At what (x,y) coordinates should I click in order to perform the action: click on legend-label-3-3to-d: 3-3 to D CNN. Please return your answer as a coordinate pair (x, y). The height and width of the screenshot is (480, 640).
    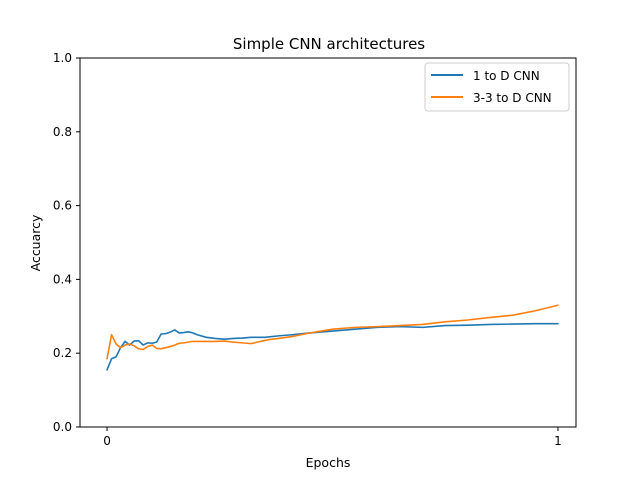
    Looking at the image, I should click on (512, 98).